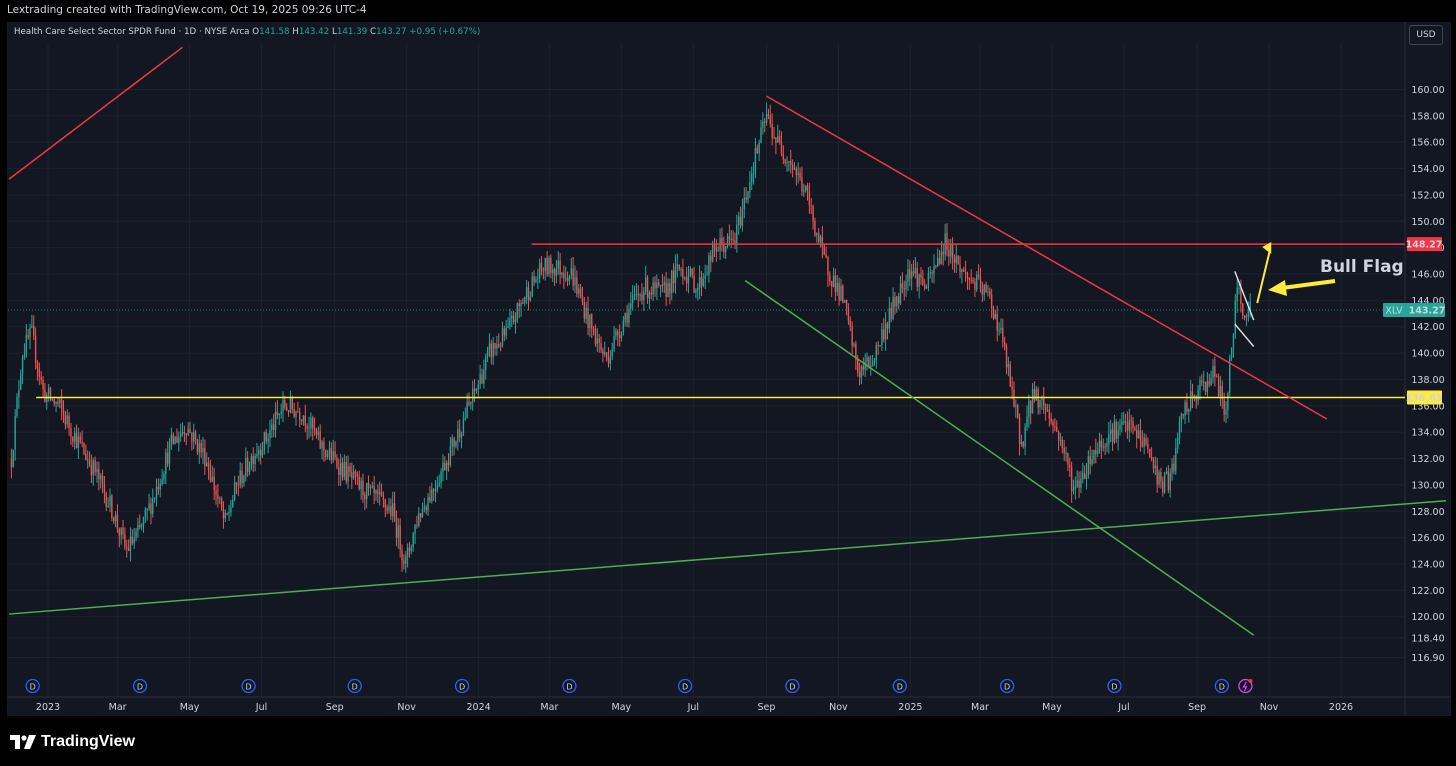 Image resolution: width=1456 pixels, height=766 pixels. Describe the element at coordinates (1424, 245) in the screenshot. I see `resistance-price-tag: 148.27` at that location.